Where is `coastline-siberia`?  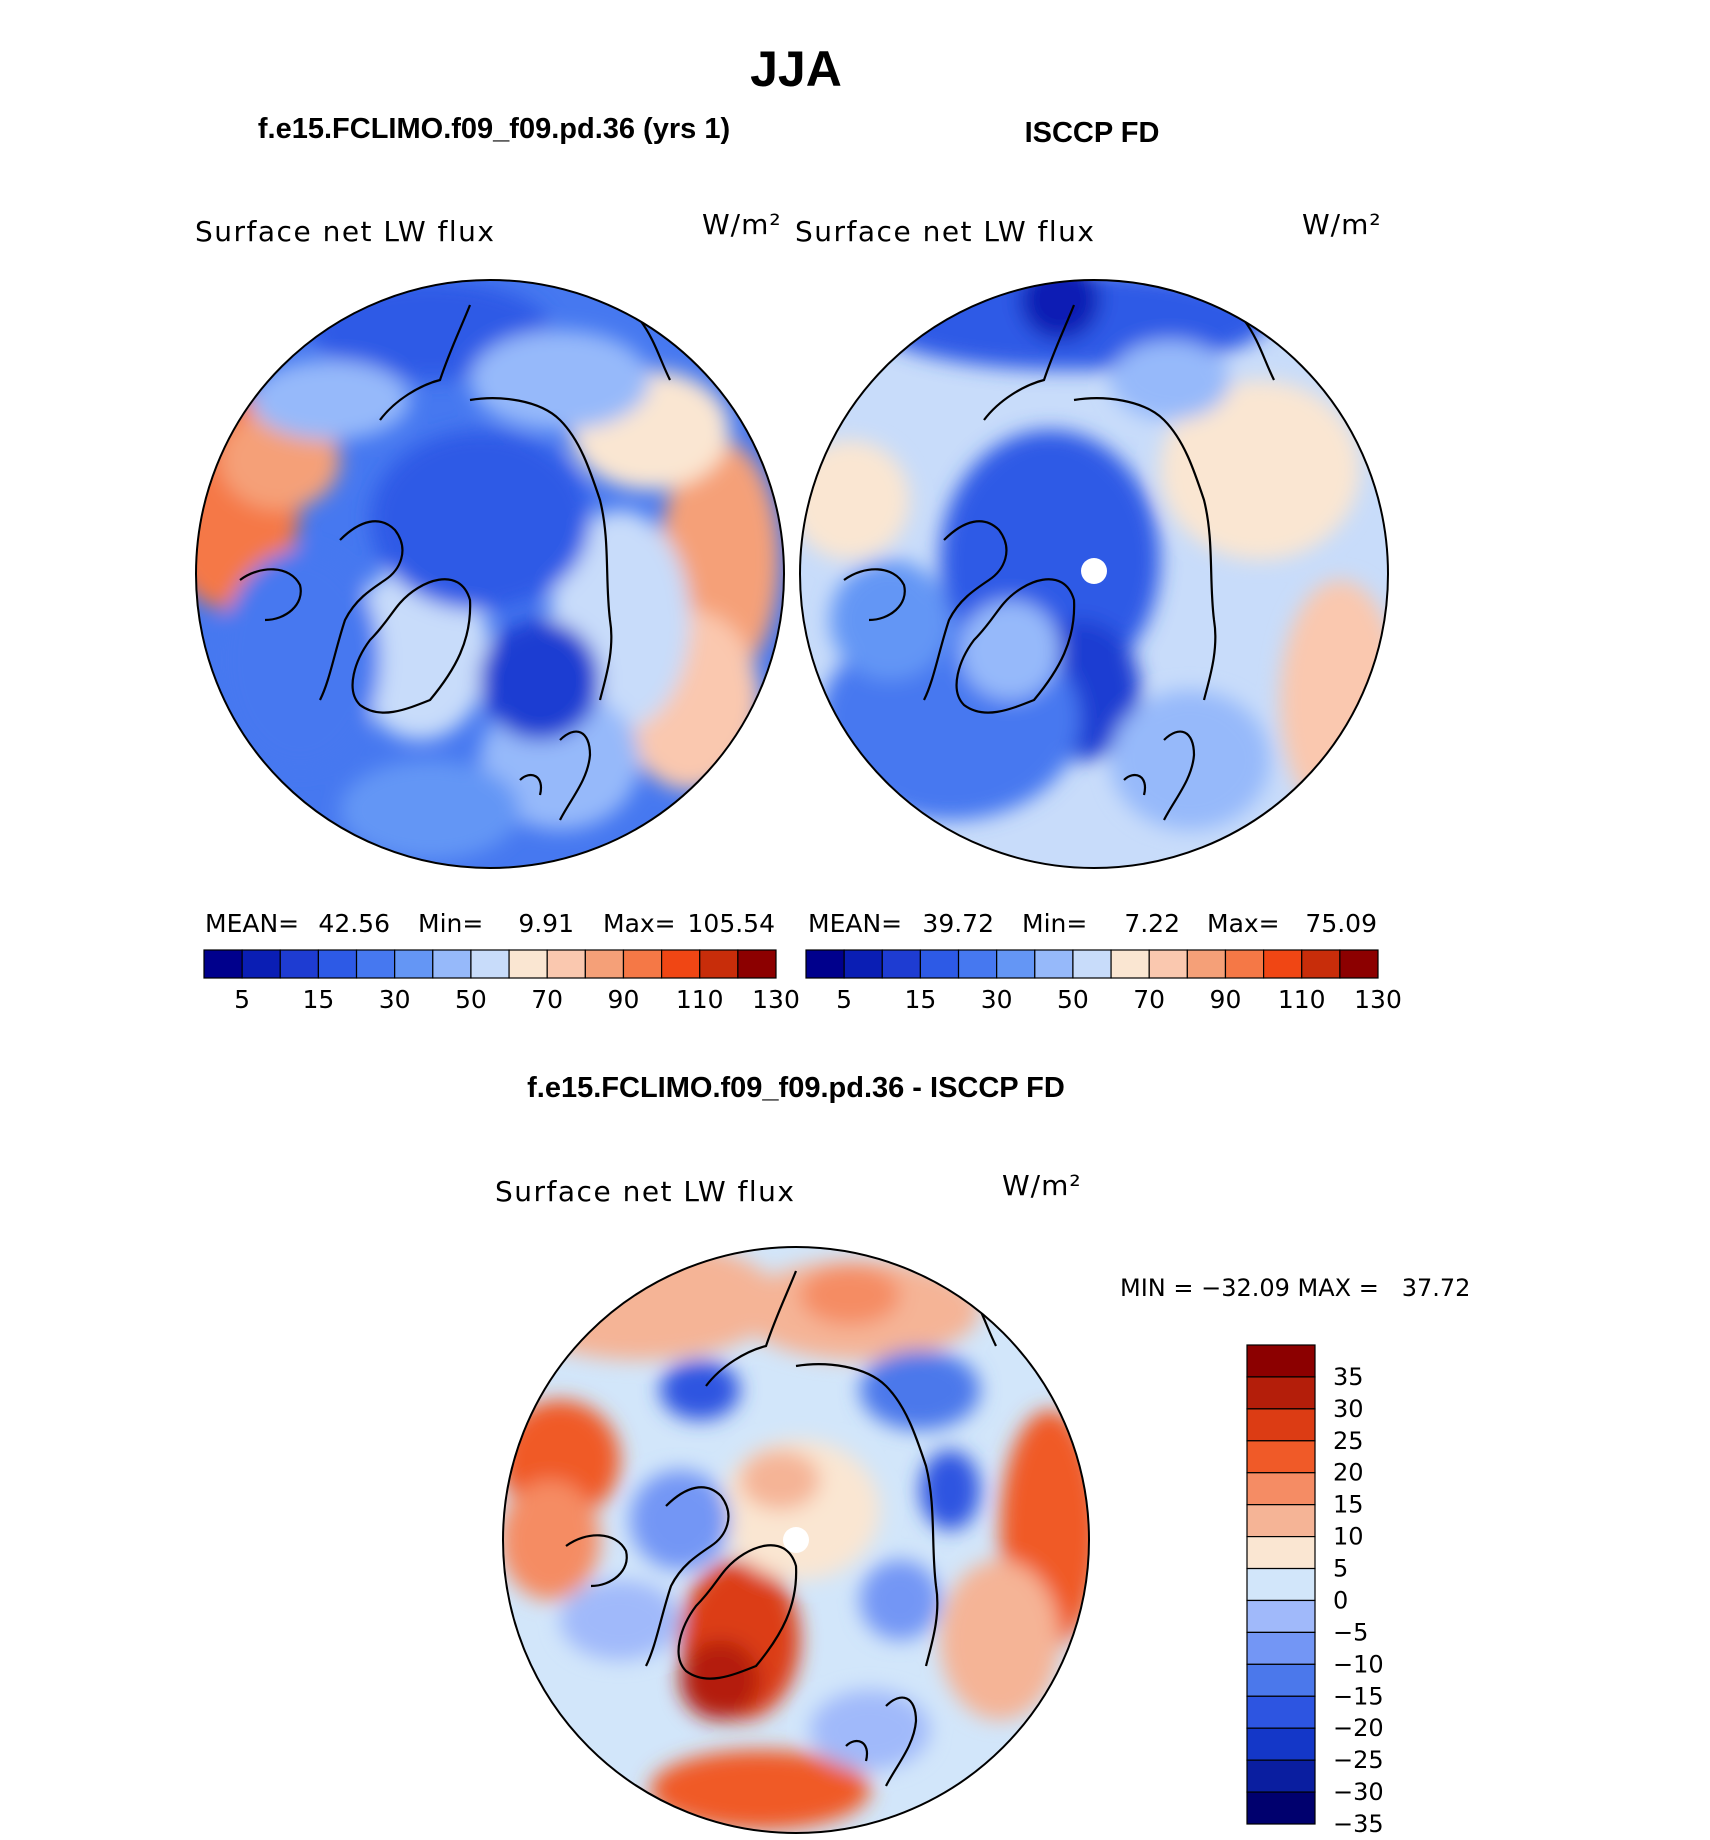 coastline-siberia is located at coordinates (867, 1515).